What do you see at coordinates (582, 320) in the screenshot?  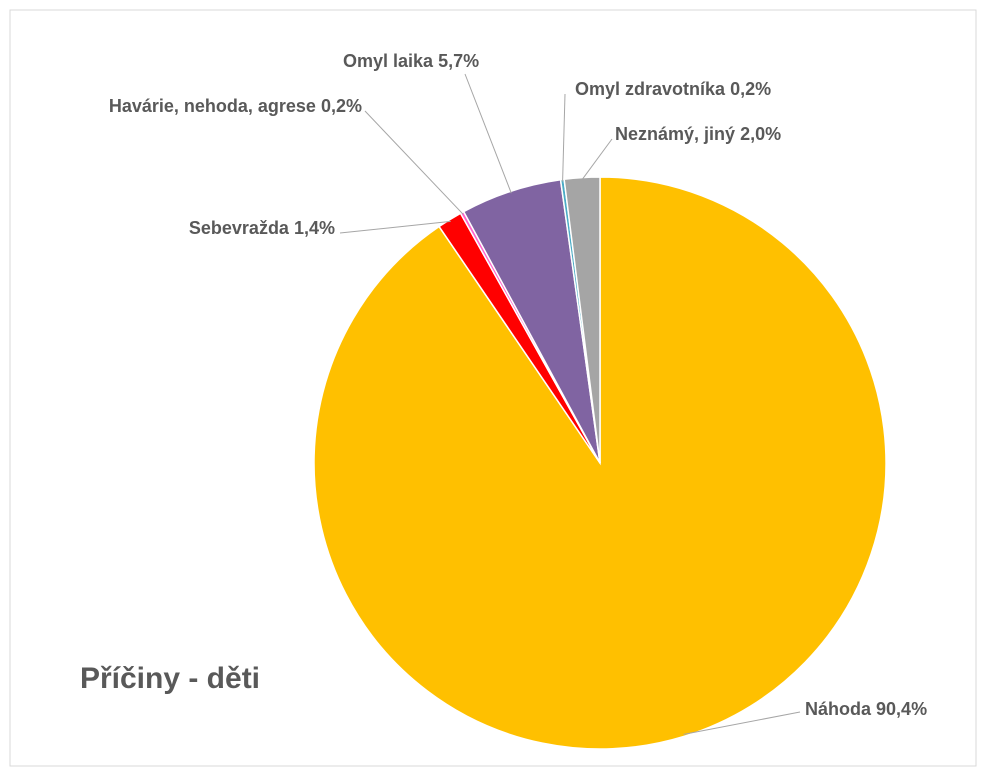 I see `pie-slice` at bounding box center [582, 320].